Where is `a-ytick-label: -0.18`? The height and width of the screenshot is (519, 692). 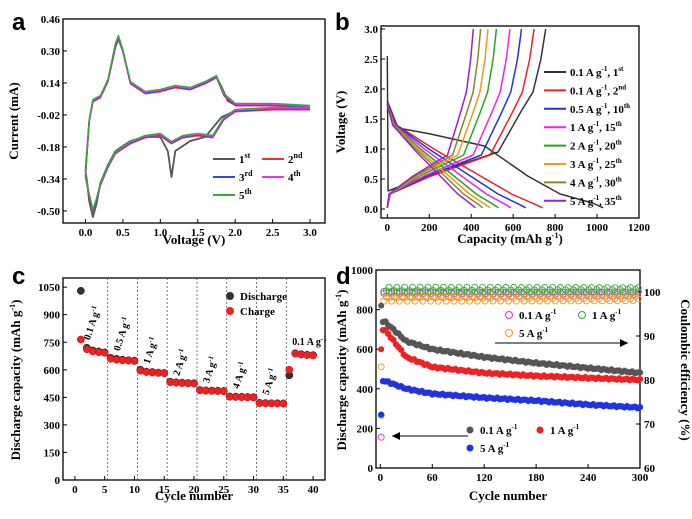 a-ytick-label: -0.18 is located at coordinates (48, 148).